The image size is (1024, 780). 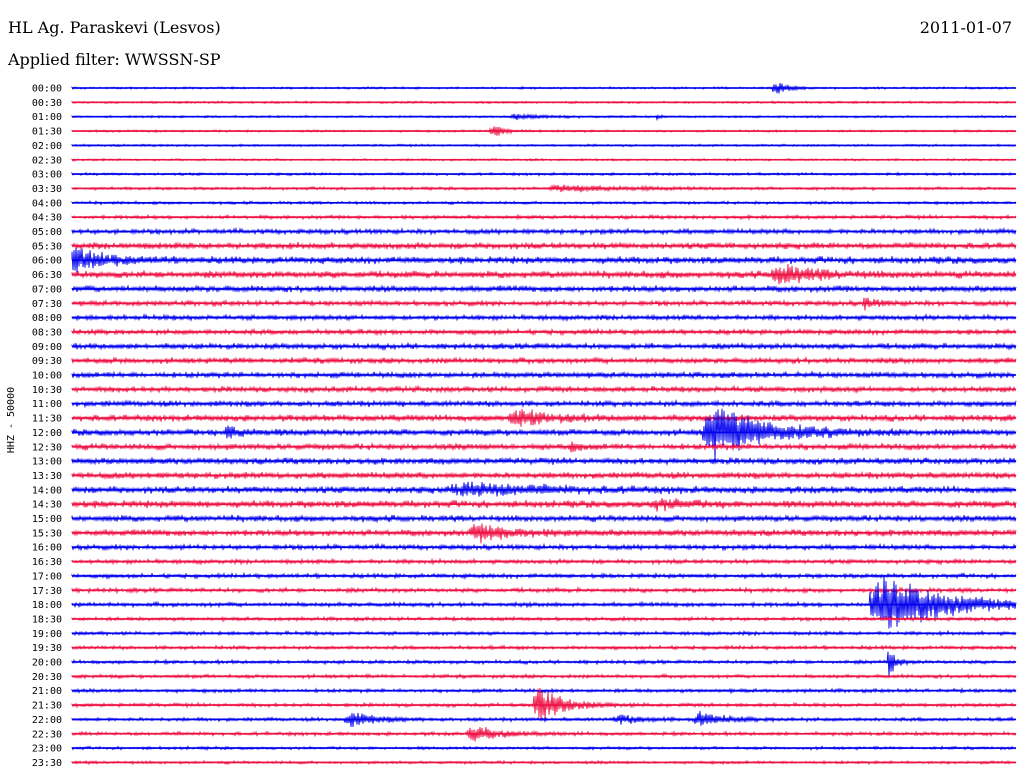 I want to click on row-time-label: 21:30, so click(x=47, y=706).